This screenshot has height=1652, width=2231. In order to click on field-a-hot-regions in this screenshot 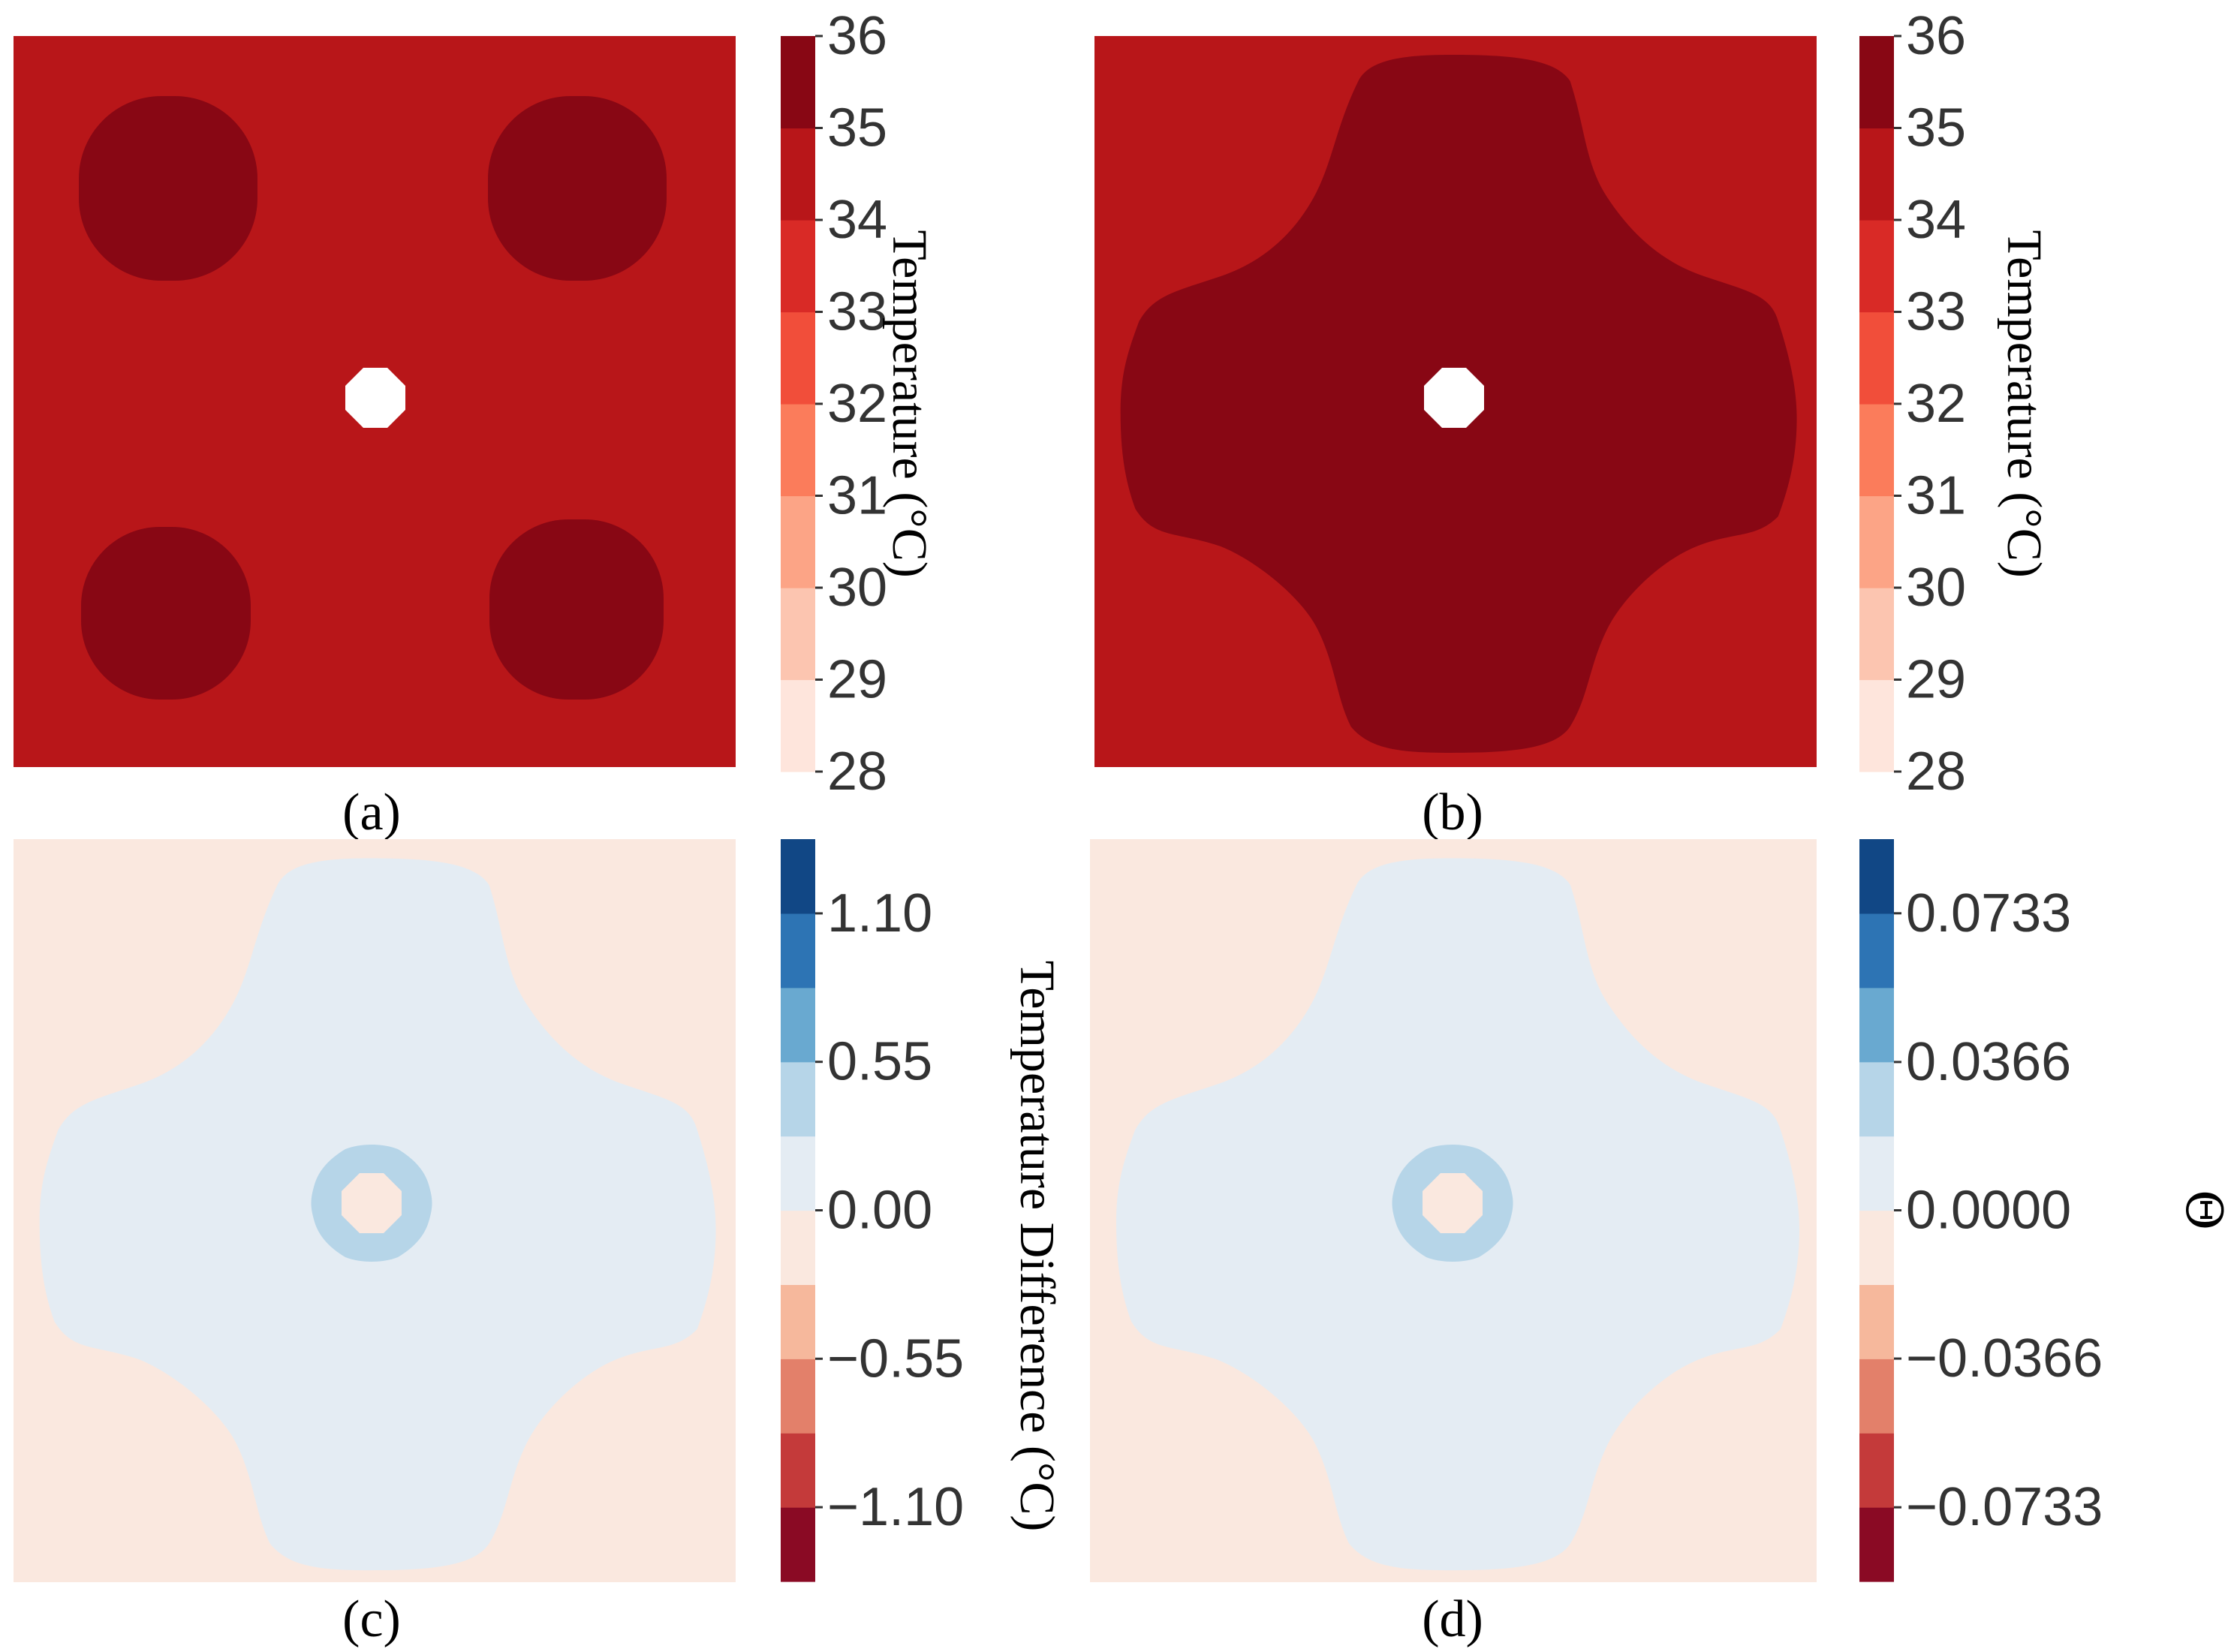, I will do `click(373, 398)`.